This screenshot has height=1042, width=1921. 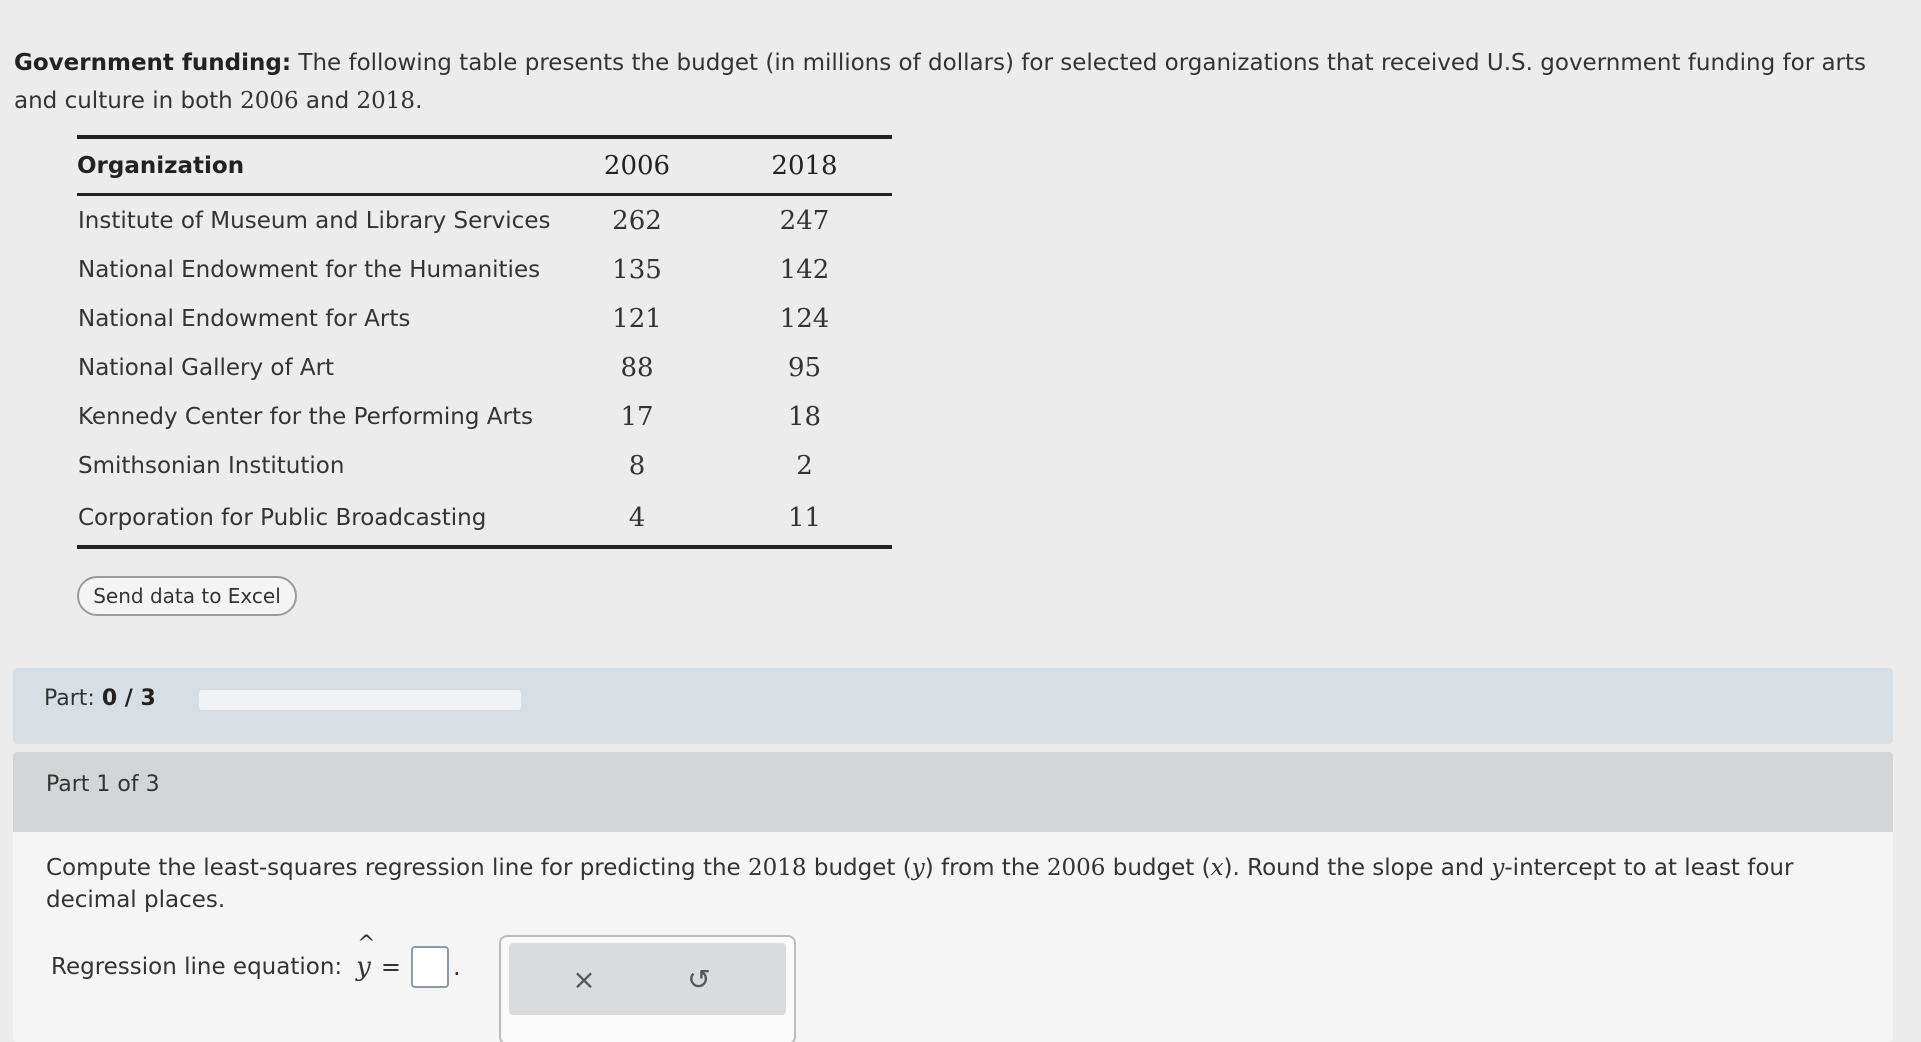 I want to click on equation-label: Regression line equation:, so click(x=197, y=967).